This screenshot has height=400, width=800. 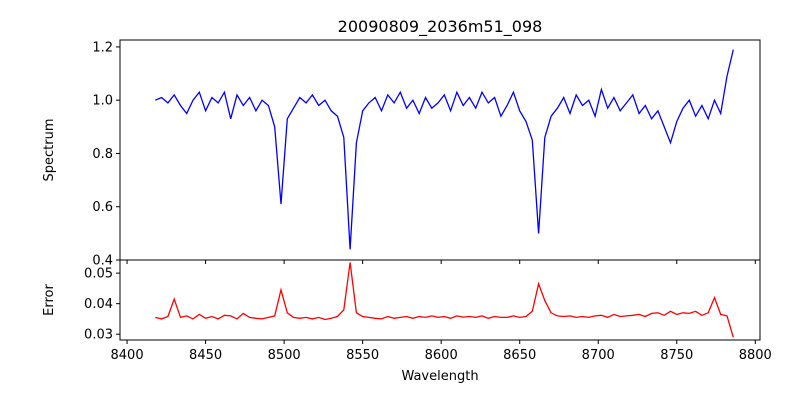 I want to click on x-tick-label: 8700, so click(x=598, y=355).